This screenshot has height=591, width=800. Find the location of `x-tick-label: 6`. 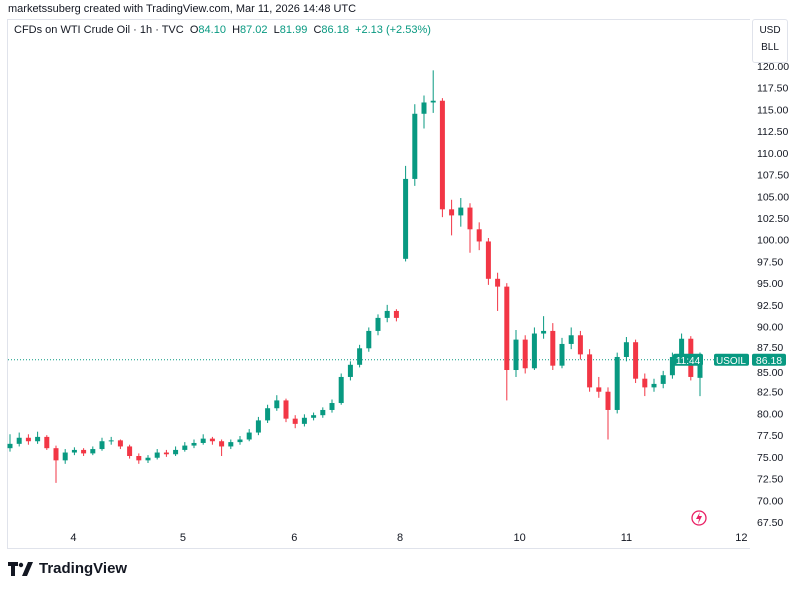

x-tick-label: 6 is located at coordinates (294, 538).